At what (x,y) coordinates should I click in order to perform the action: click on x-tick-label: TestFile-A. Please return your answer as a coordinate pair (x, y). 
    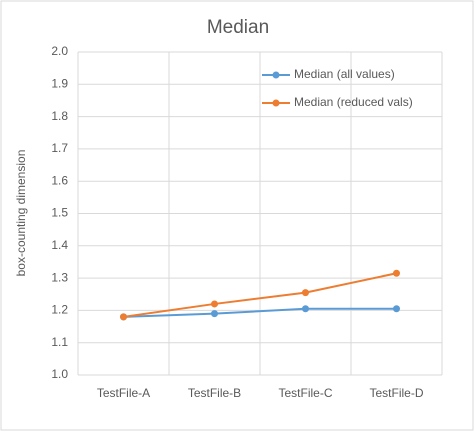
    Looking at the image, I should click on (123, 393).